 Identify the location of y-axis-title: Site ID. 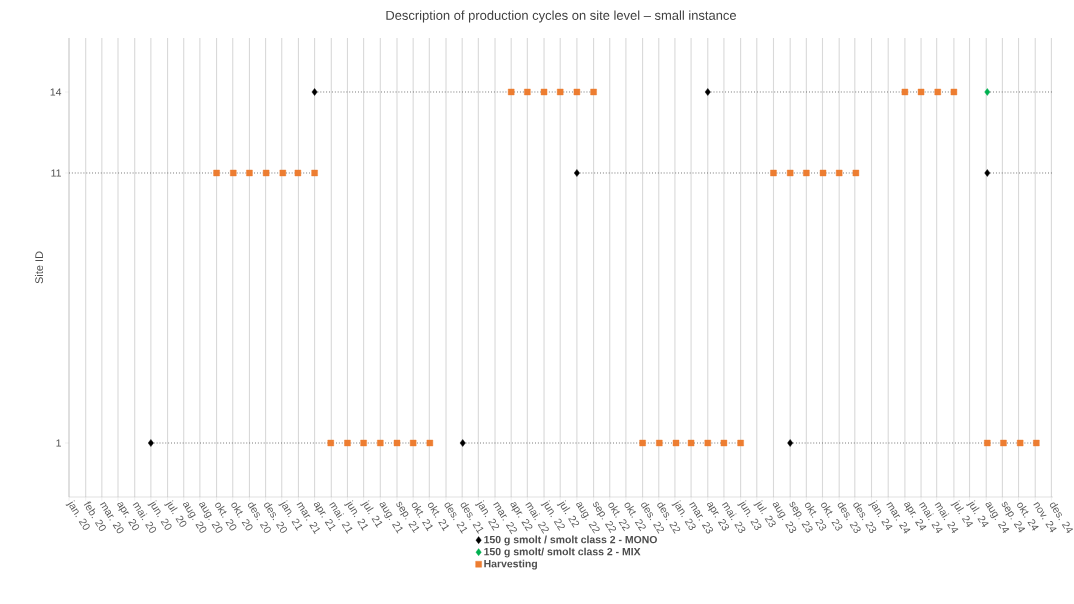
(39, 267).